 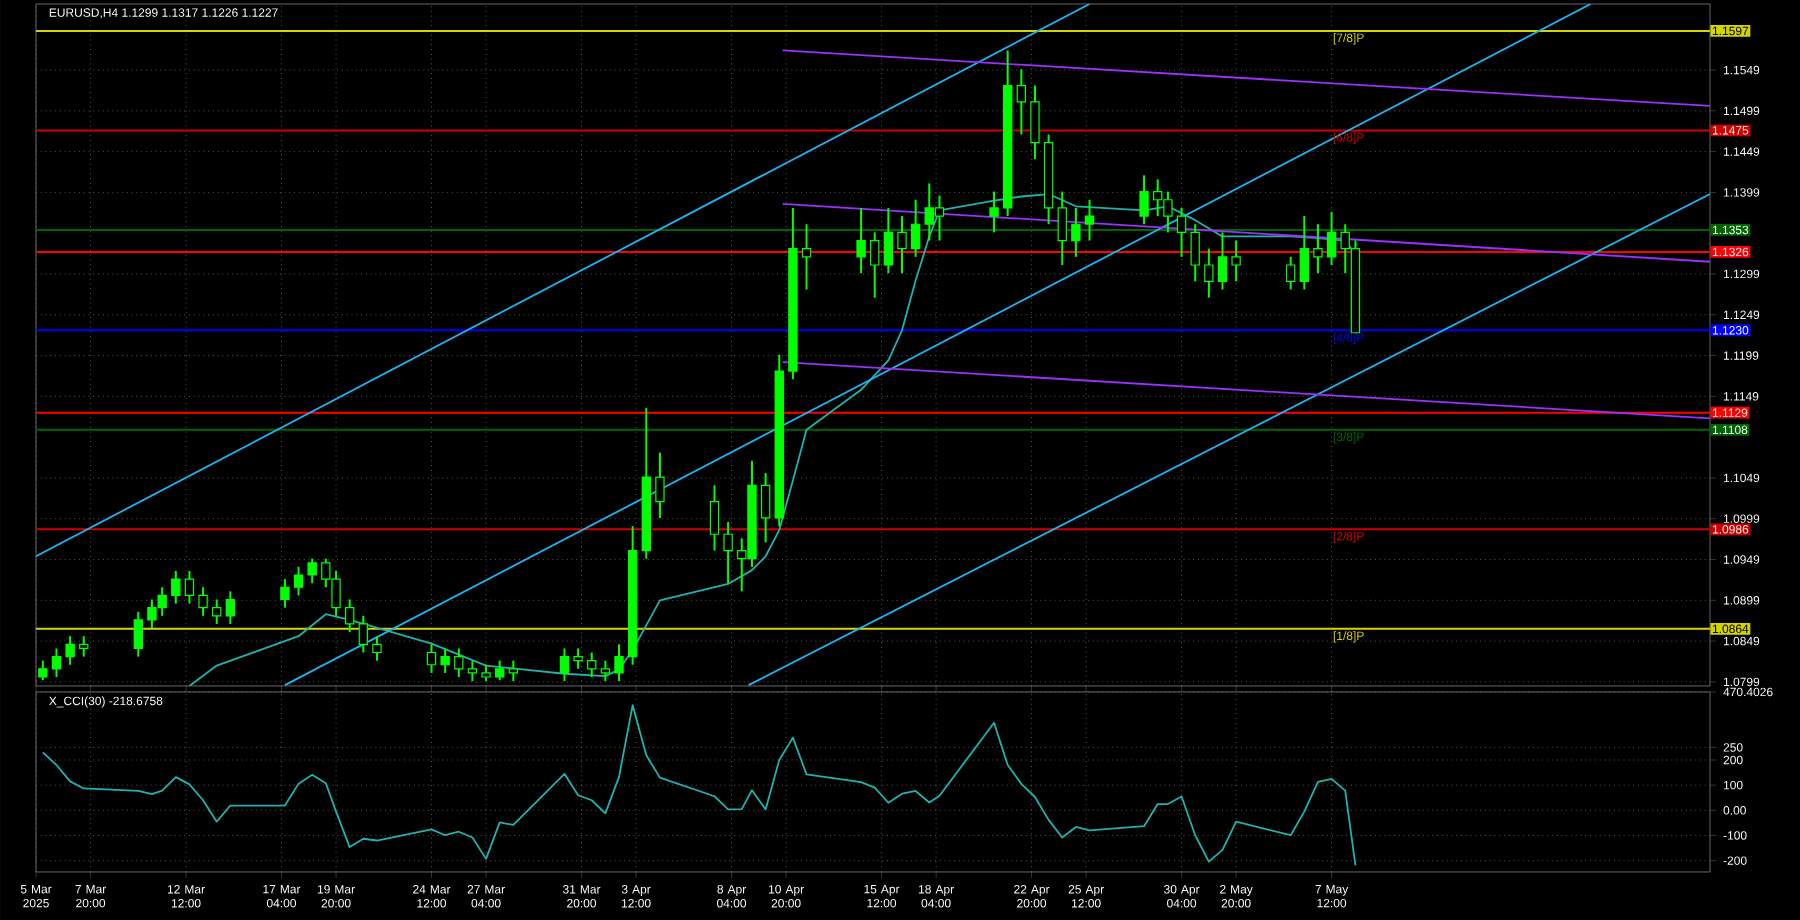 I want to click on line-series, so click(x=699, y=785).